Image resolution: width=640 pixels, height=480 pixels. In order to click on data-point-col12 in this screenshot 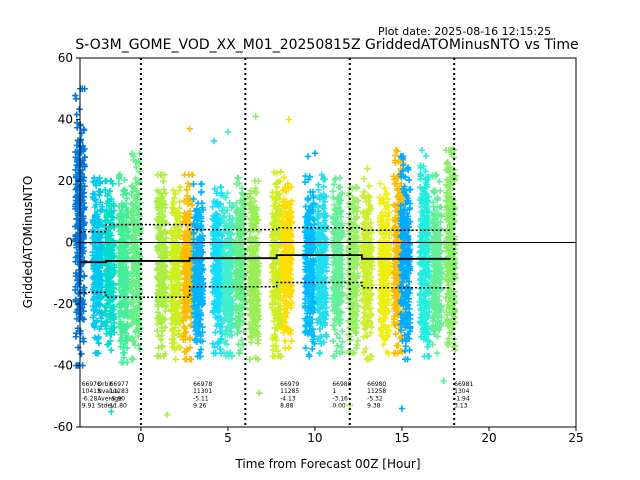, I will do `click(250, 359)`.